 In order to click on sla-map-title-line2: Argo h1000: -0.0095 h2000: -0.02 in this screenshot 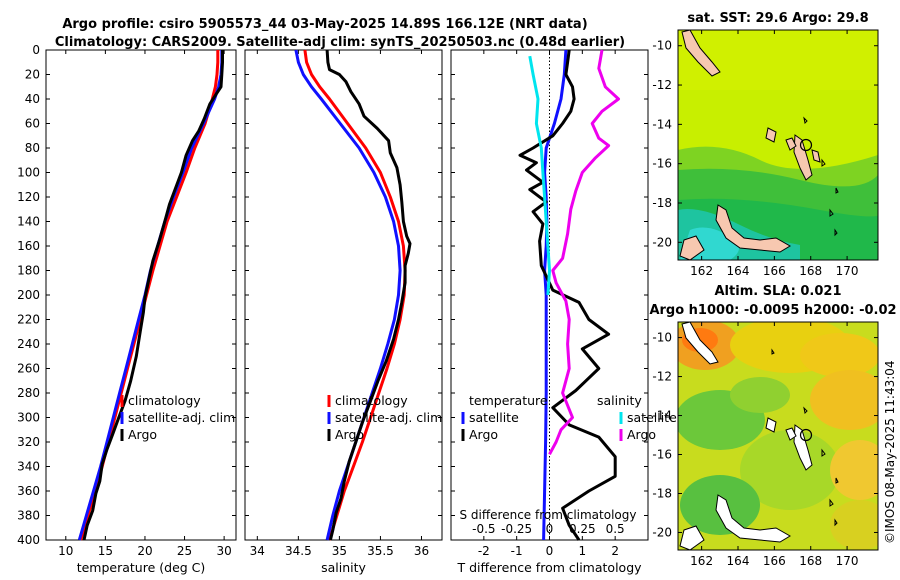, I will do `click(772, 310)`.